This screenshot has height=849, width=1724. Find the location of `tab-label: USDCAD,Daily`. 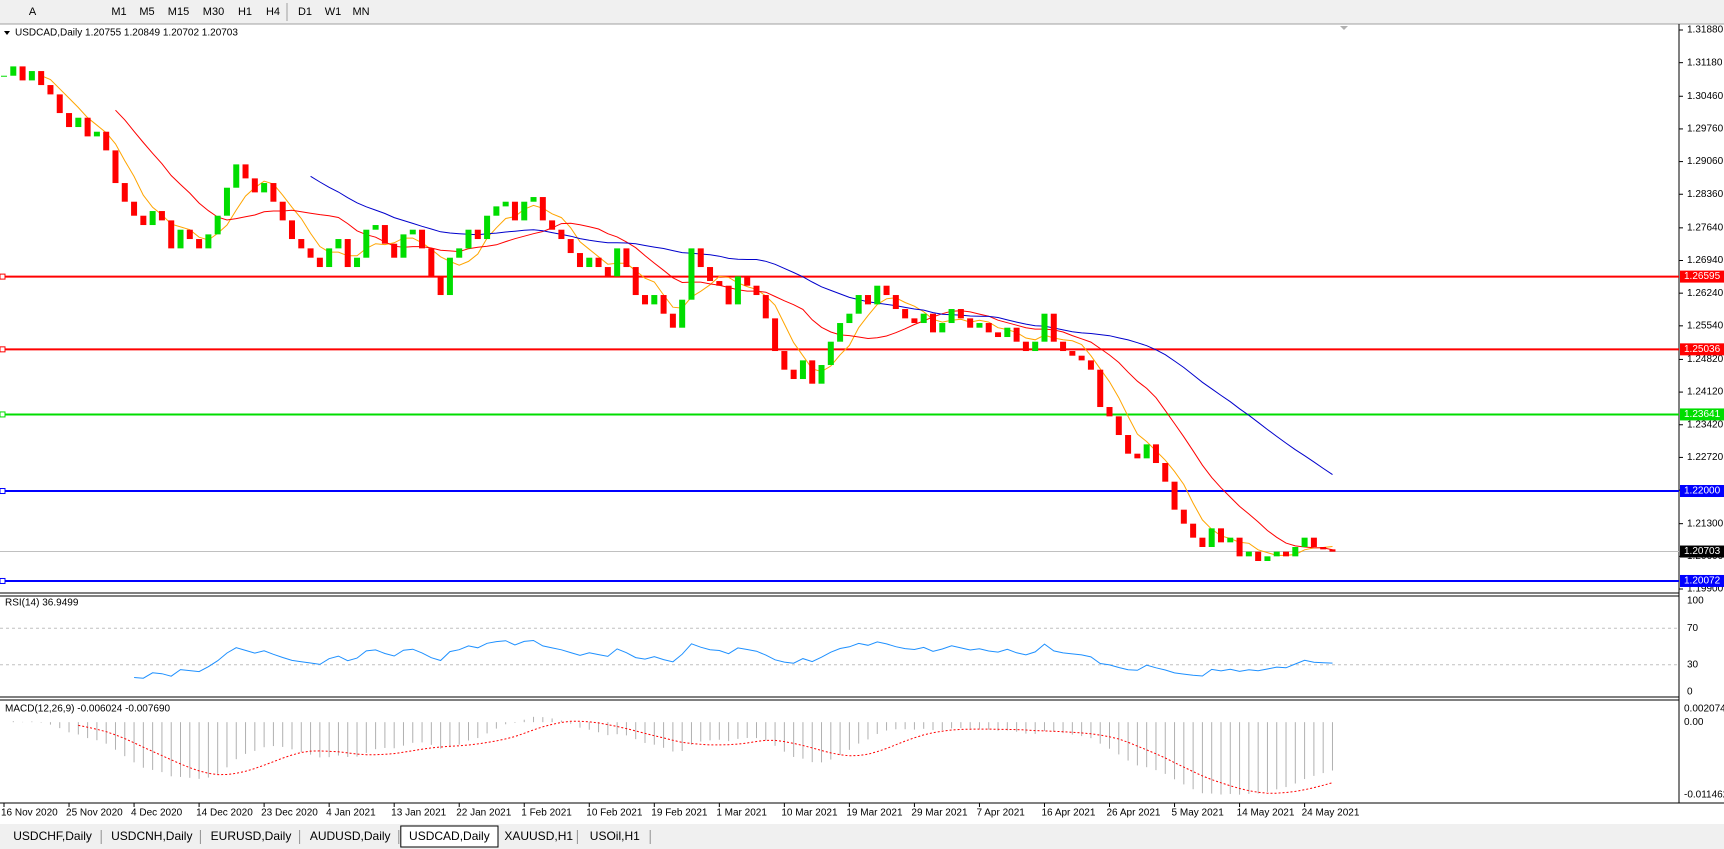

tab-label: USDCAD,Daily is located at coordinates (449, 836).